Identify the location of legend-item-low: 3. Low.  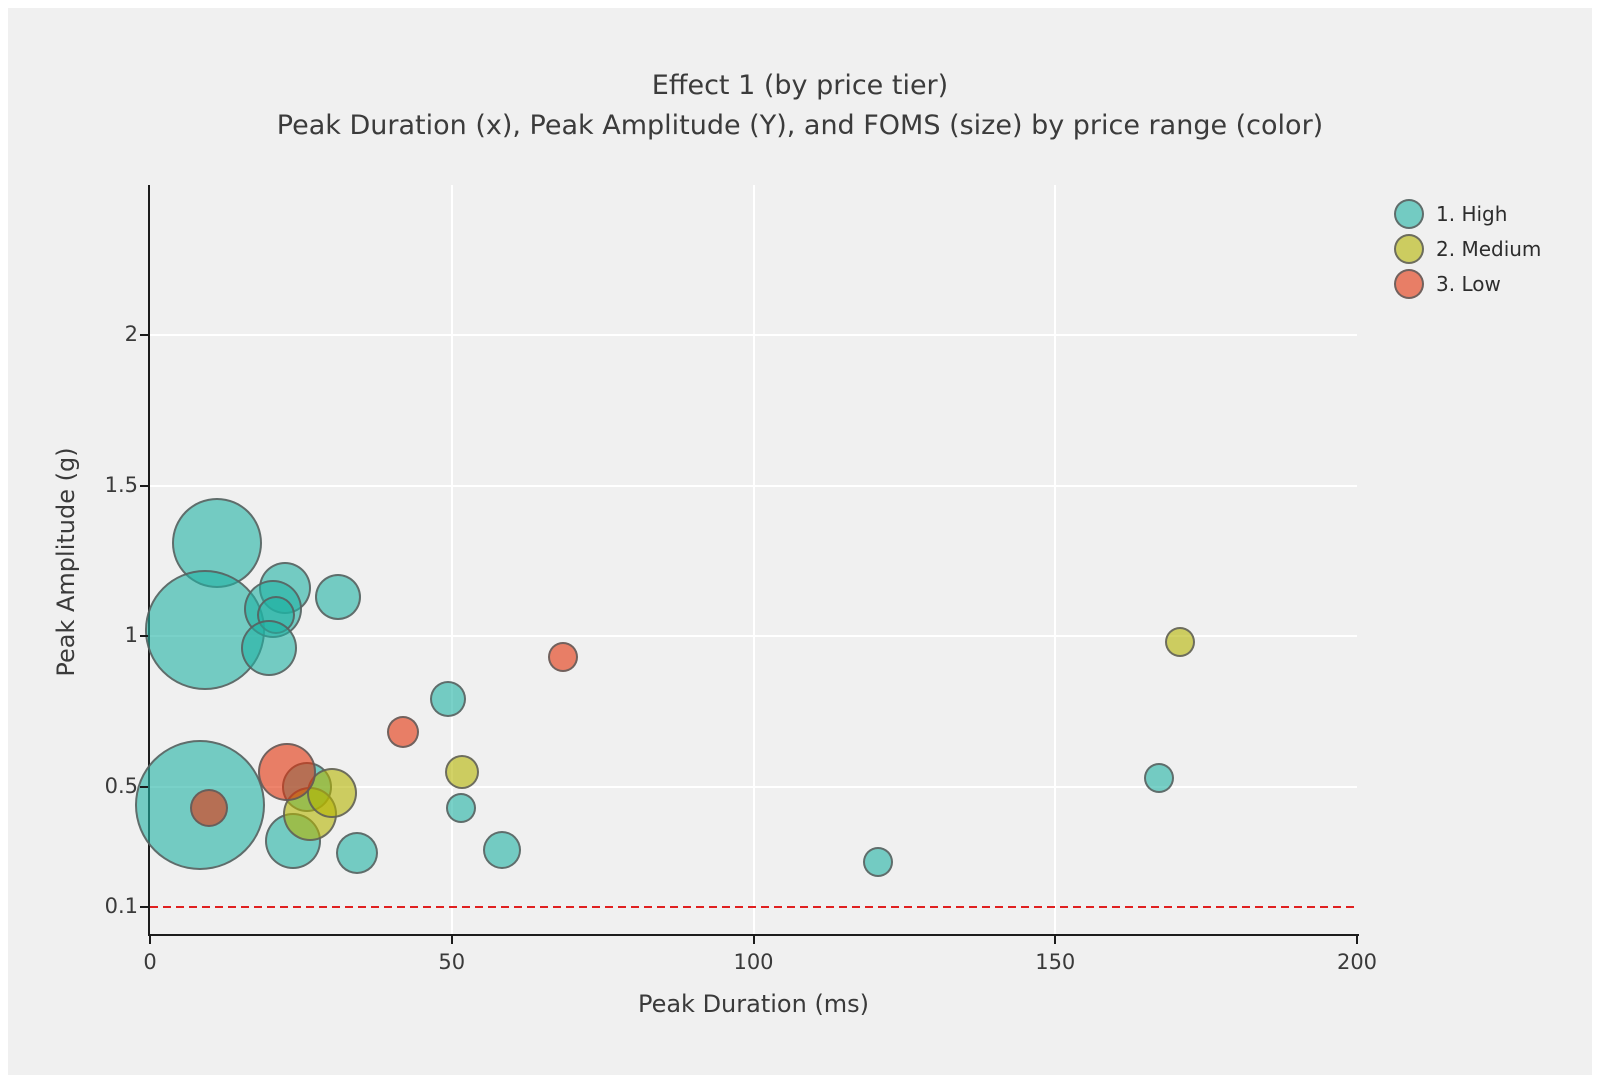
(1467, 283).